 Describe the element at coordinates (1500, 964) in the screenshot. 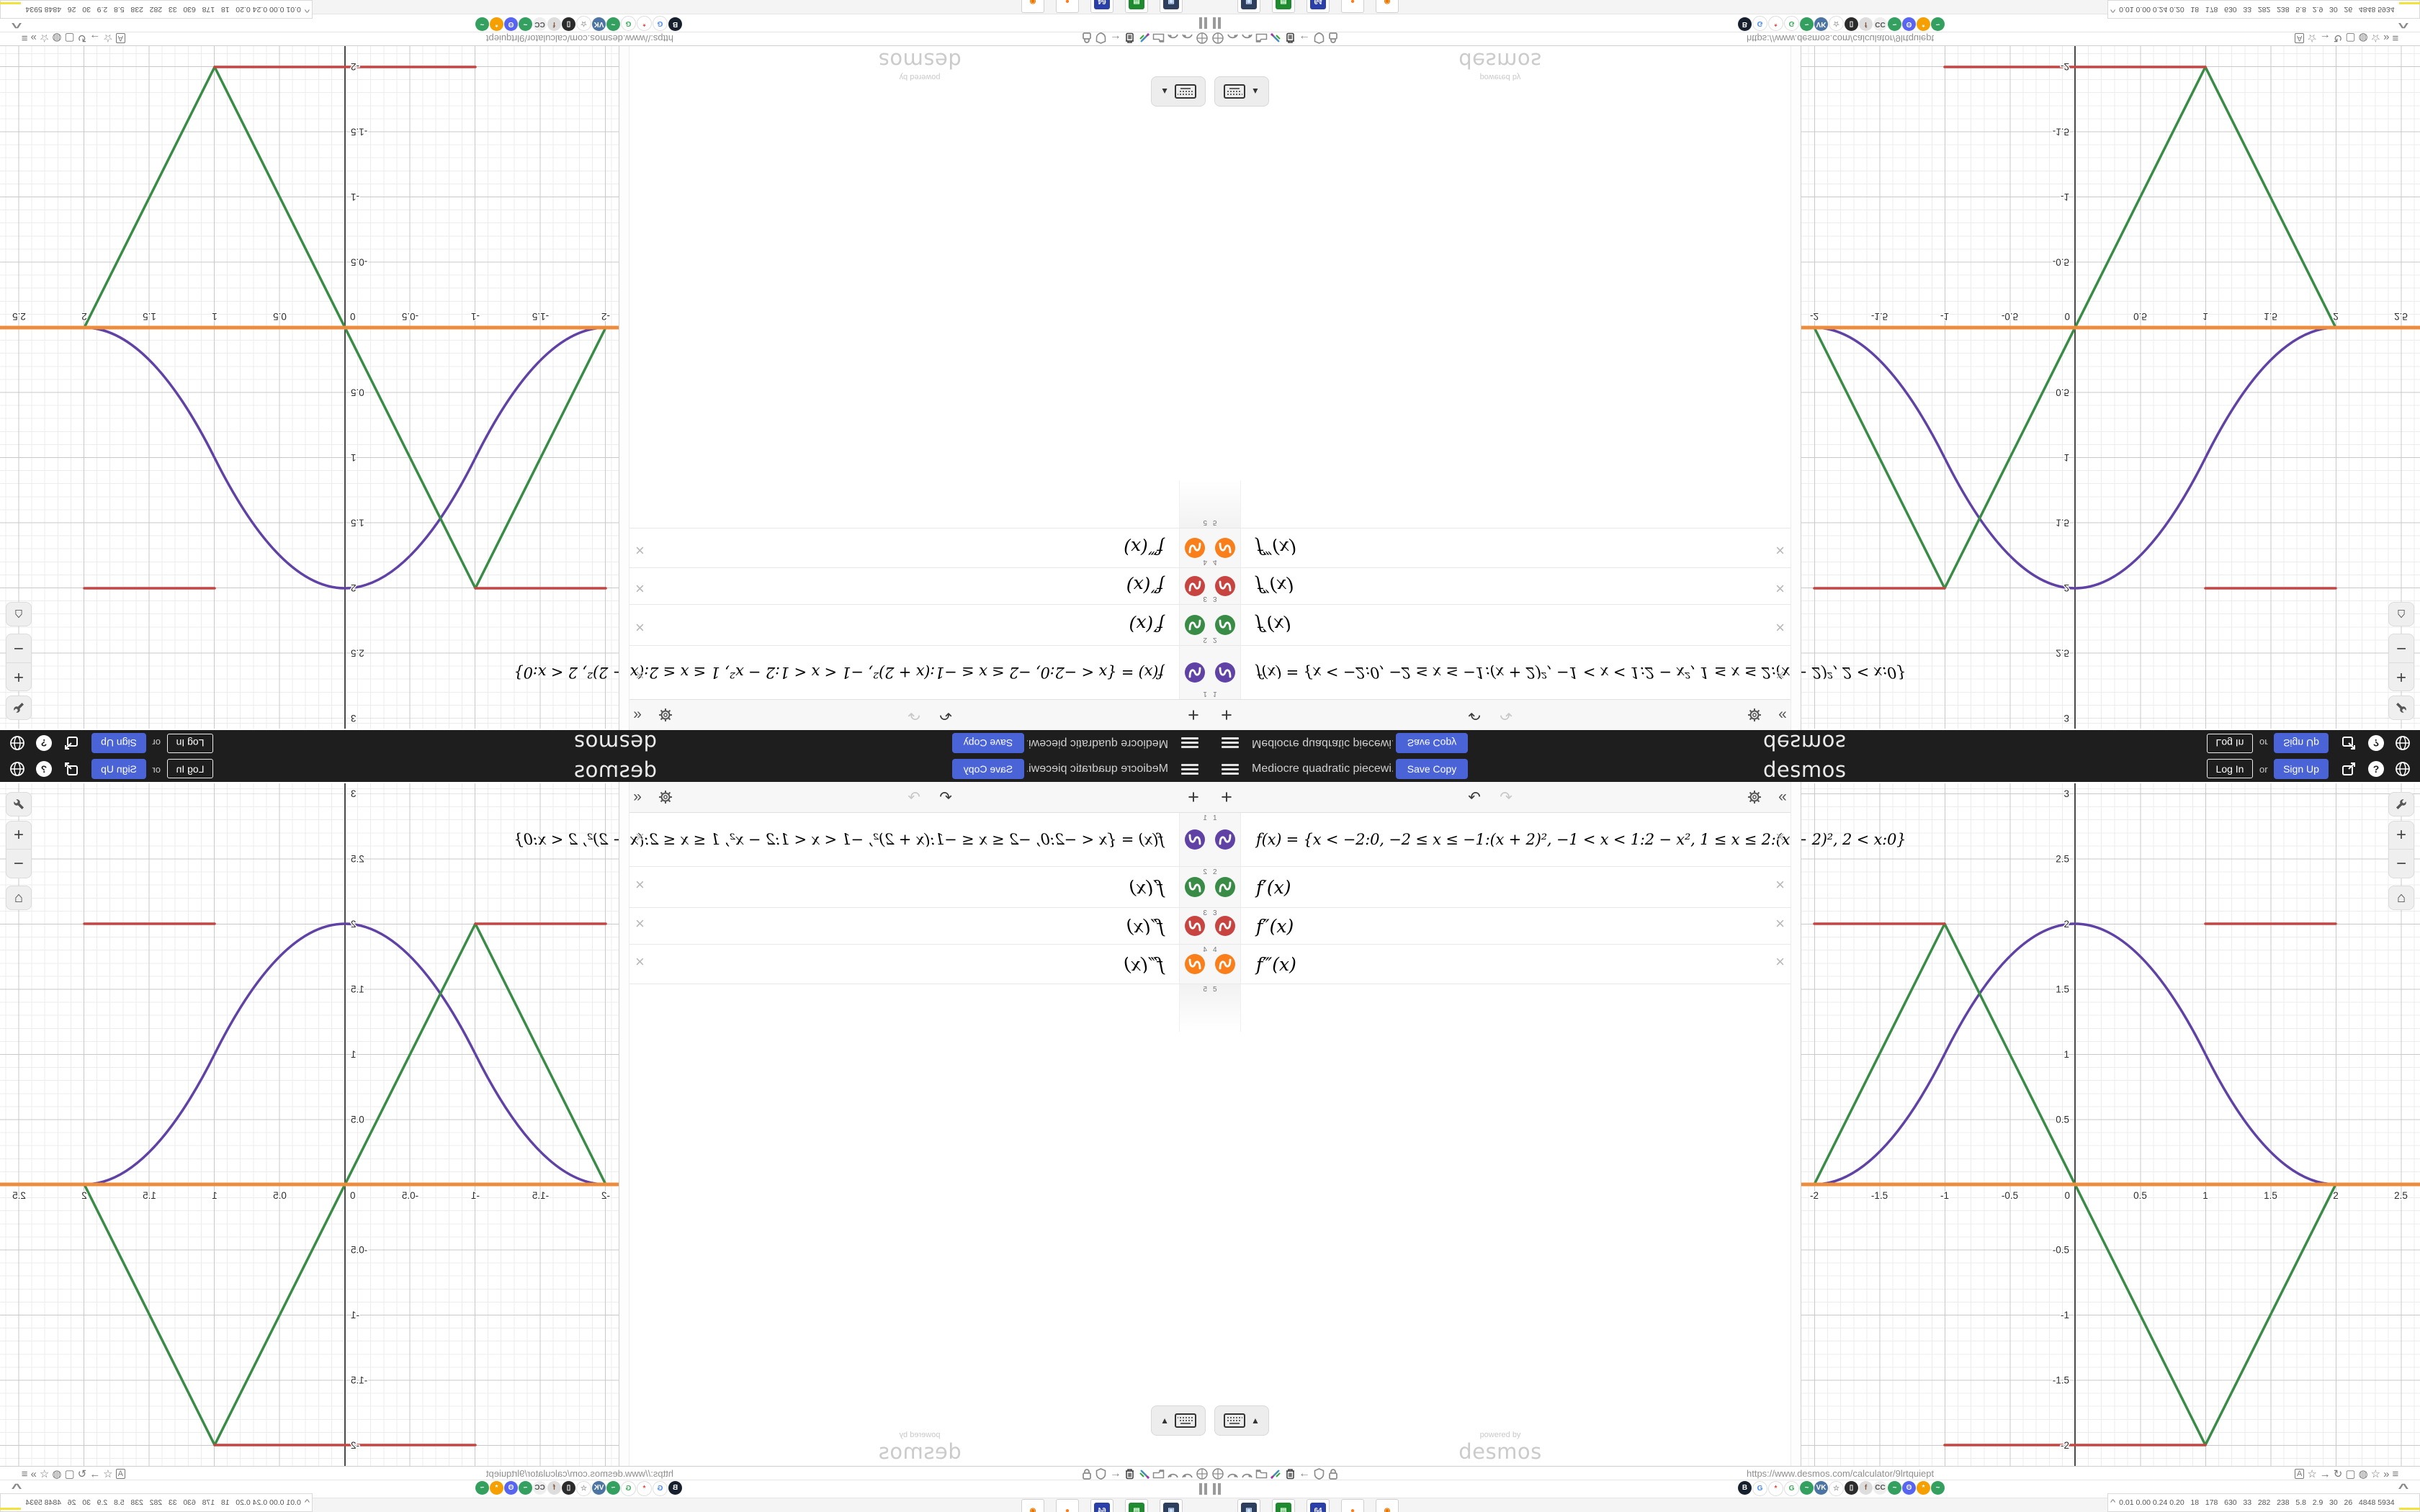

I see `expression-row-4: 4 f‴(x) ×` at that location.